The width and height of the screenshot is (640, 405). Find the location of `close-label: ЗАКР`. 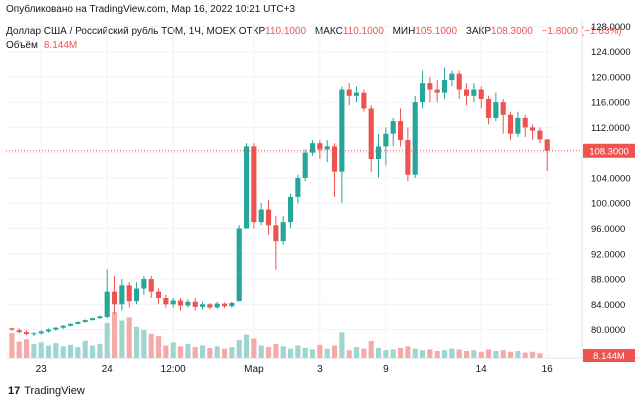

close-label: ЗАКР is located at coordinates (478, 31).